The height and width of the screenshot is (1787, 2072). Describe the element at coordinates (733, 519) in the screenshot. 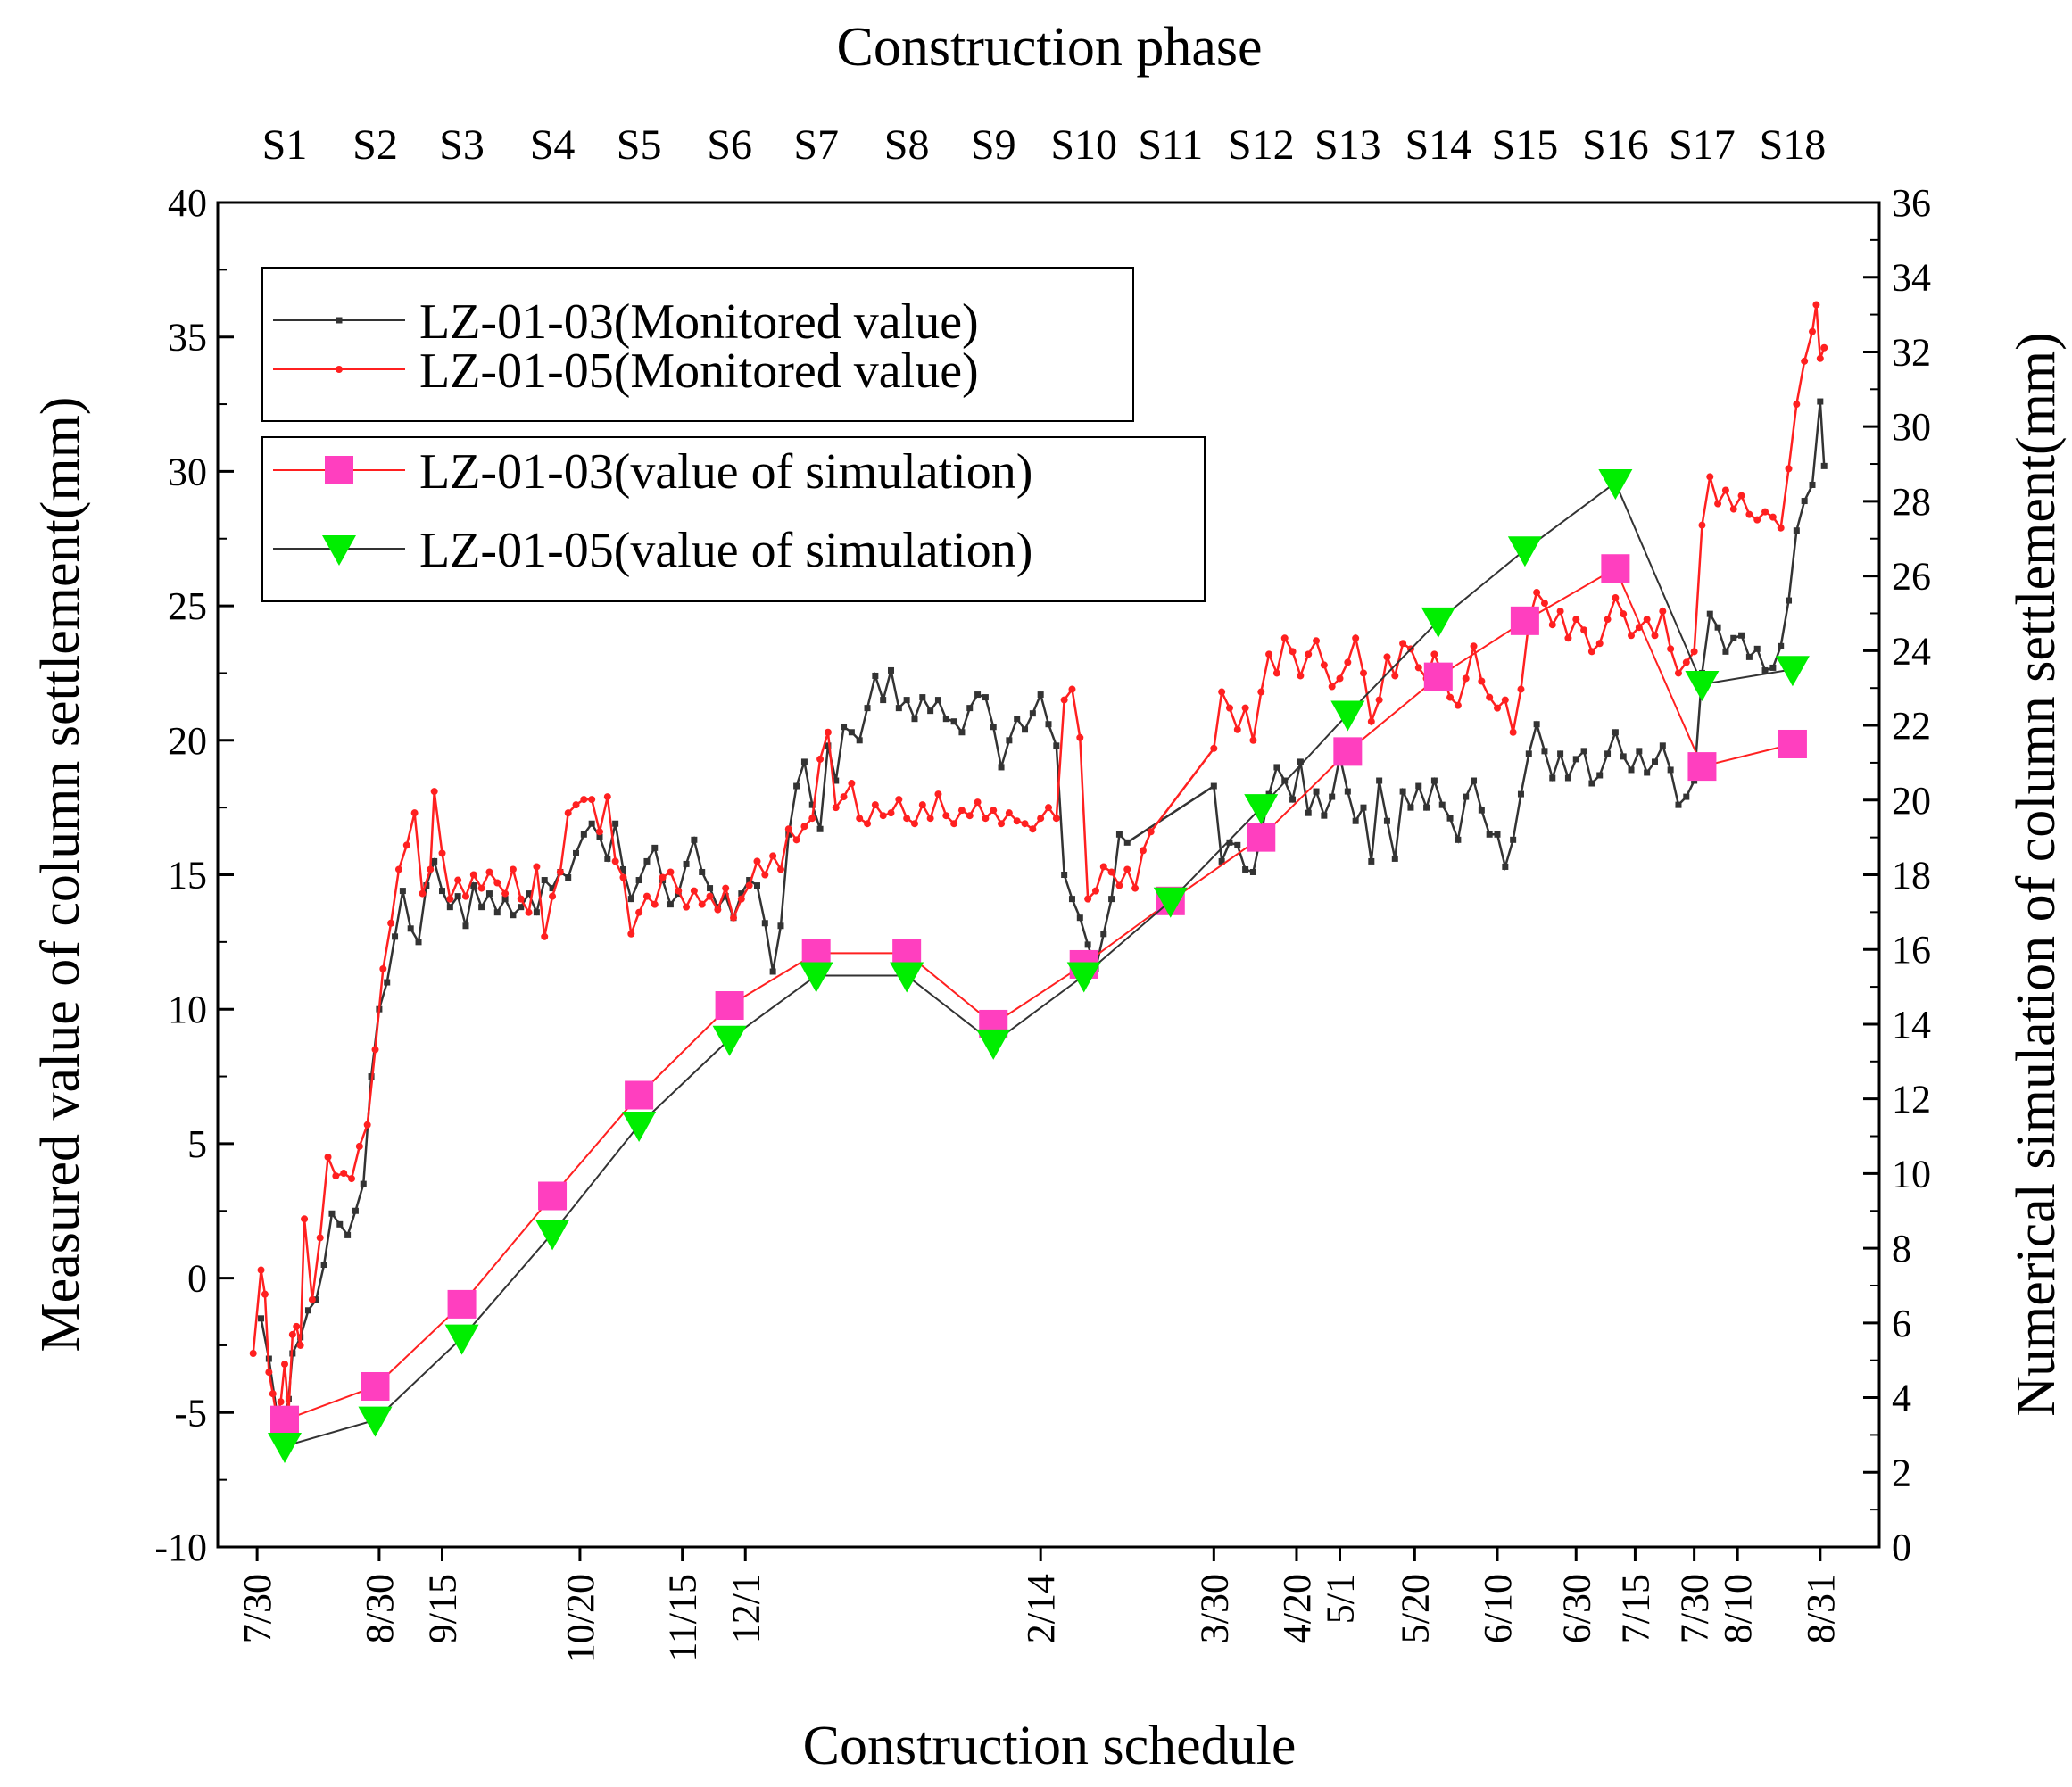

I see `legend-box-simulation` at that location.